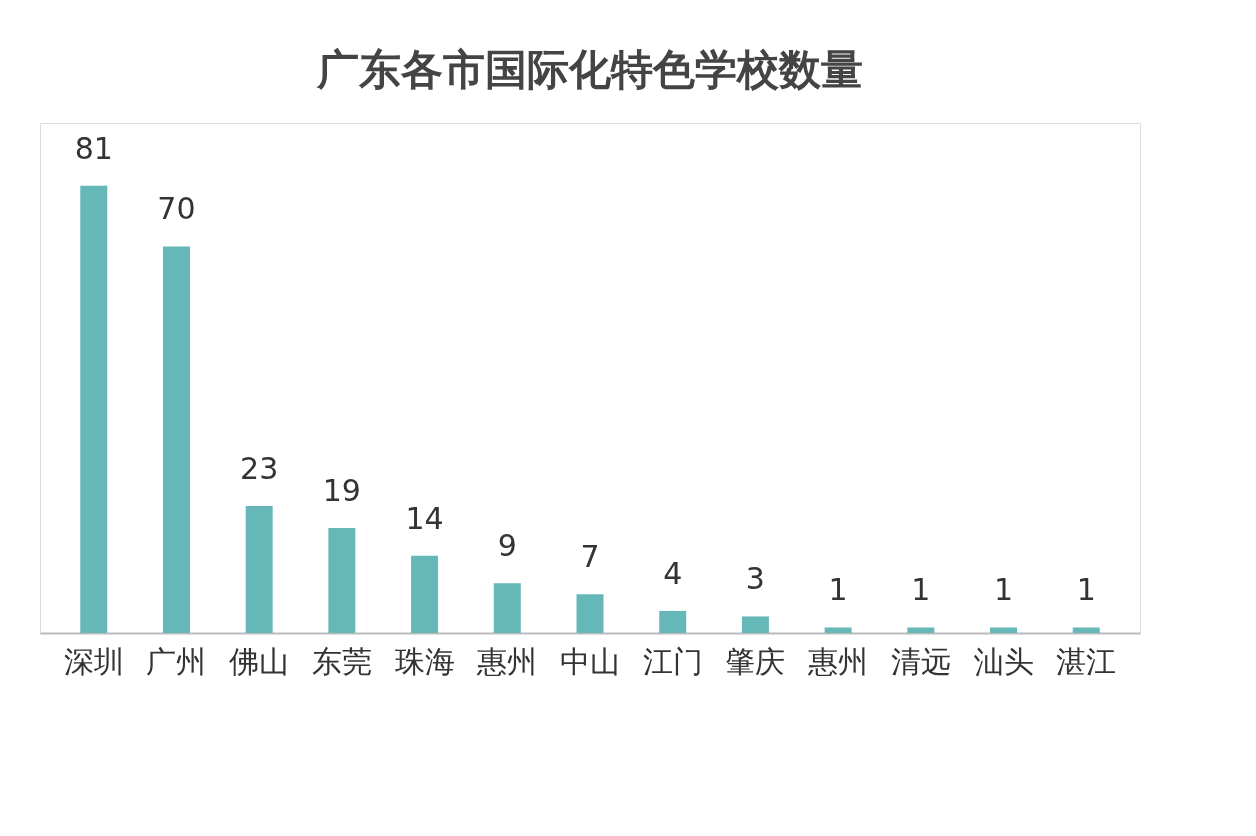  I want to click on x-tick-label: 佛山, so click(259, 661).